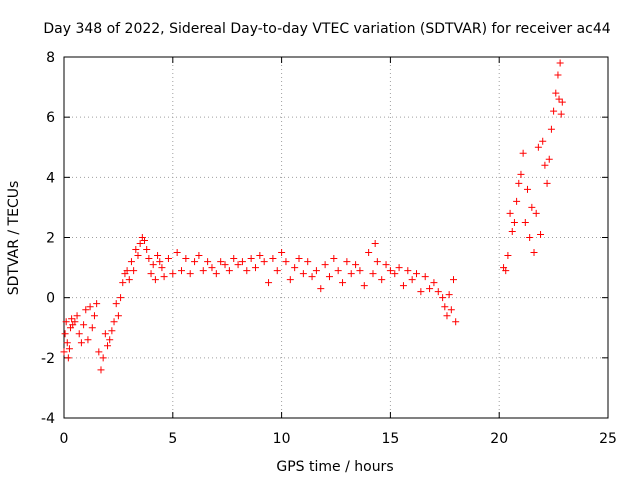  I want to click on y-tick-label: 6, so click(50, 118).